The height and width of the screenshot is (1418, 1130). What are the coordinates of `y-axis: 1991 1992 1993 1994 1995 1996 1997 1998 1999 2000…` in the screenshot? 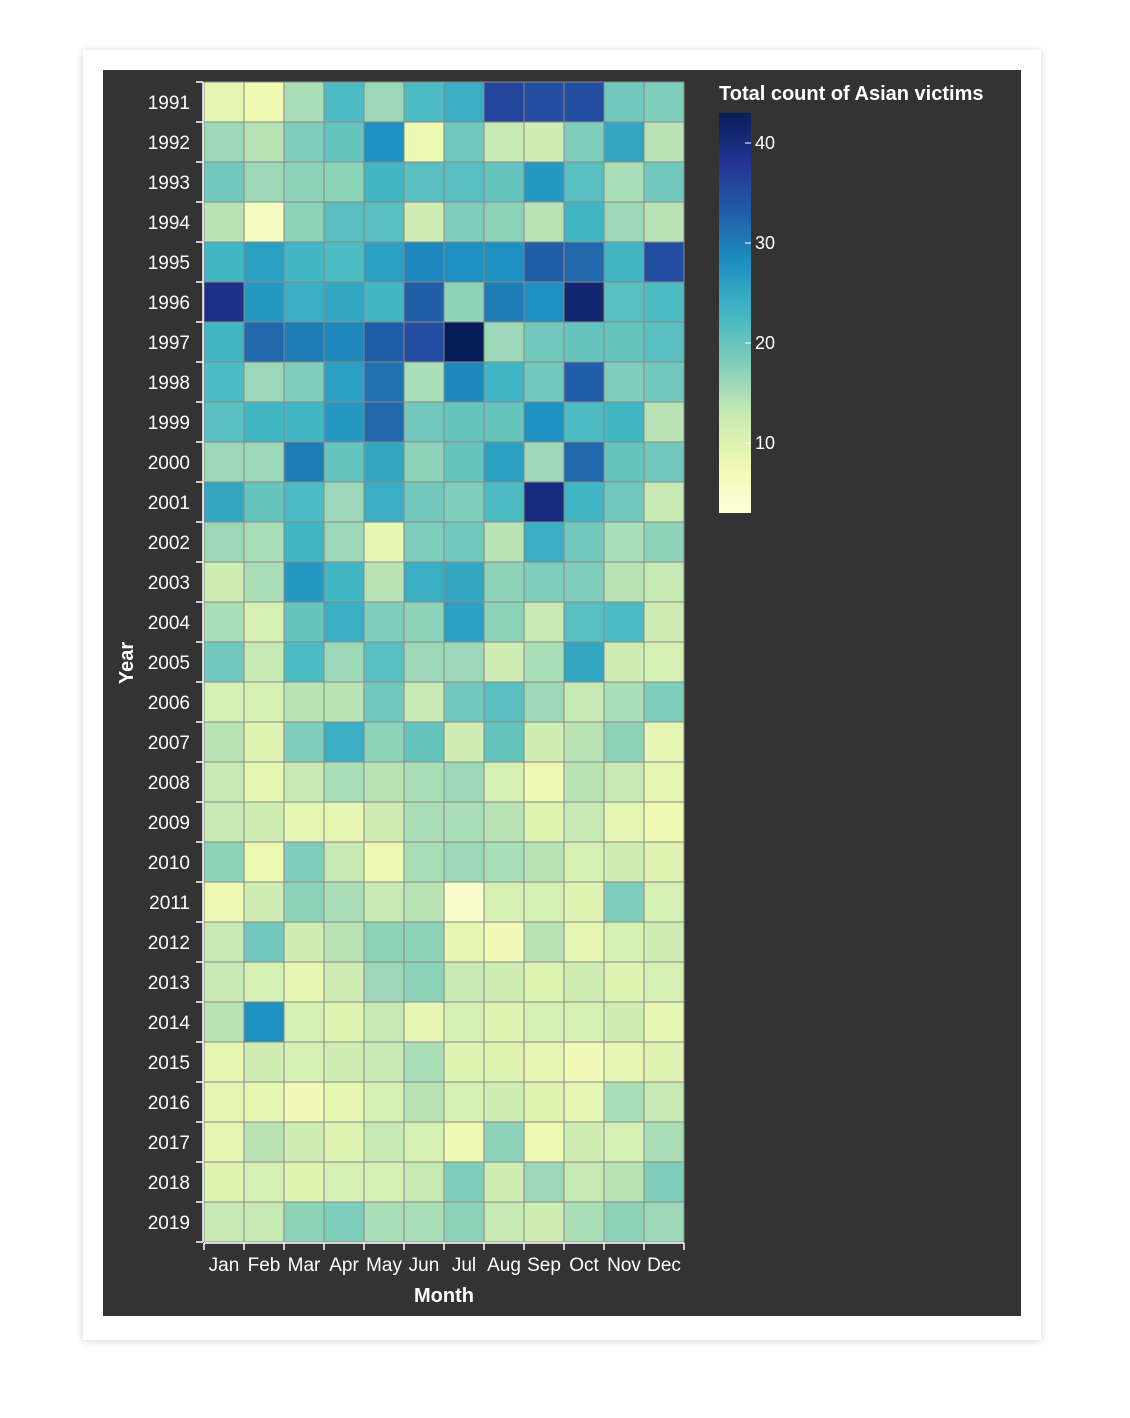 It's located at (176, 662).